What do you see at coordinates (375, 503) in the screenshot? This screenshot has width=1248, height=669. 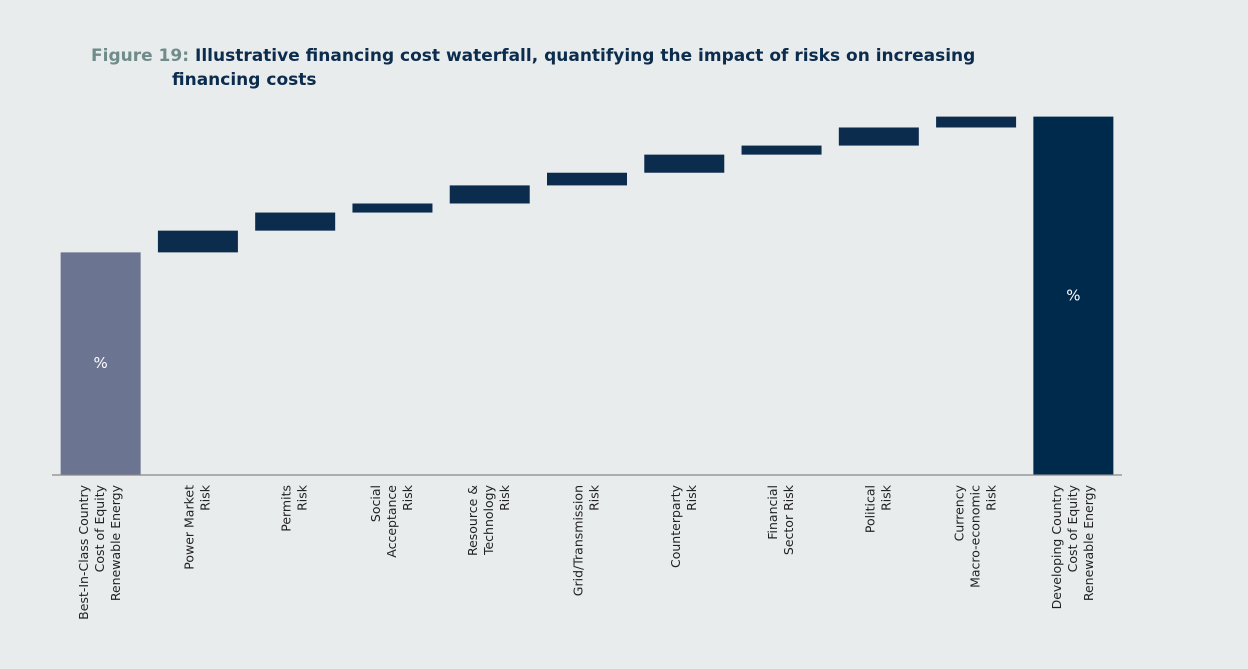 I see `x-tick-label: Social` at bounding box center [375, 503].